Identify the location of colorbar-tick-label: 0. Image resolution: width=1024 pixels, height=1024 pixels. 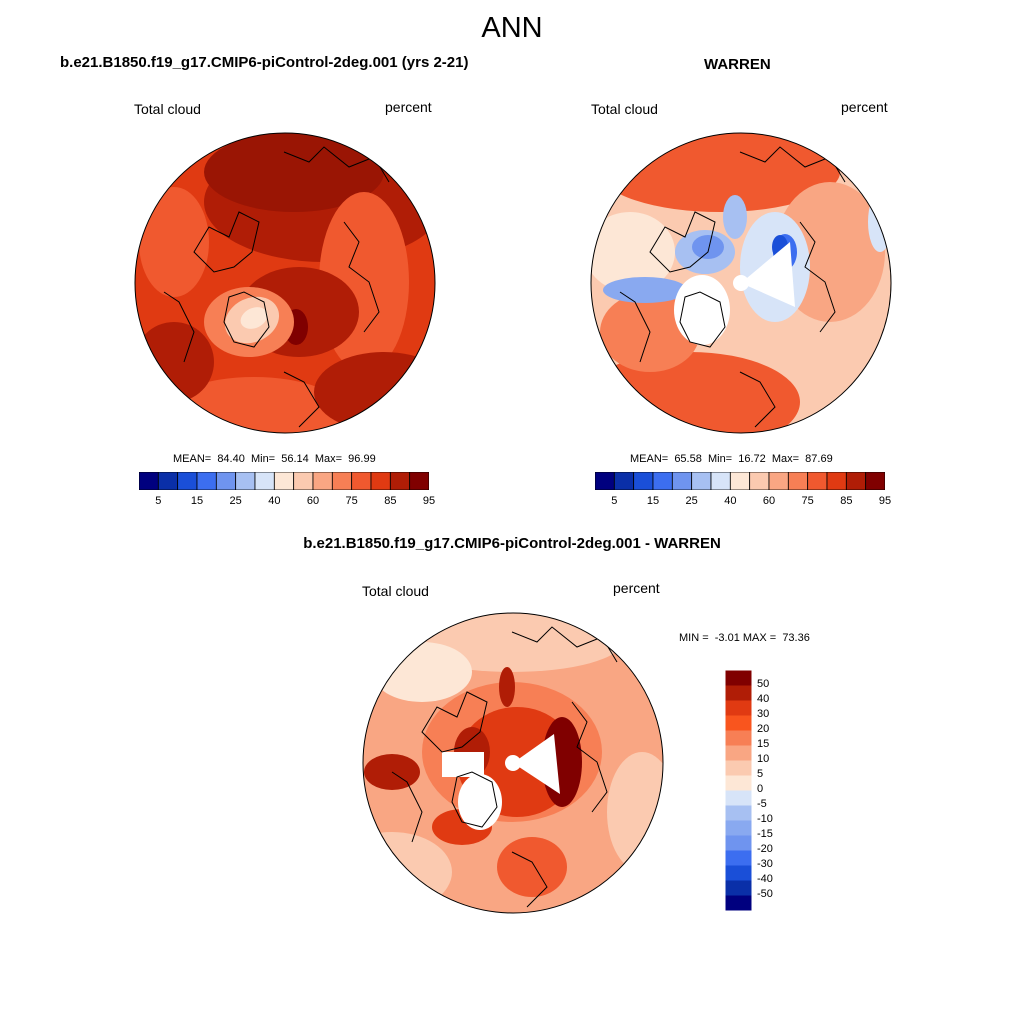
(760, 789).